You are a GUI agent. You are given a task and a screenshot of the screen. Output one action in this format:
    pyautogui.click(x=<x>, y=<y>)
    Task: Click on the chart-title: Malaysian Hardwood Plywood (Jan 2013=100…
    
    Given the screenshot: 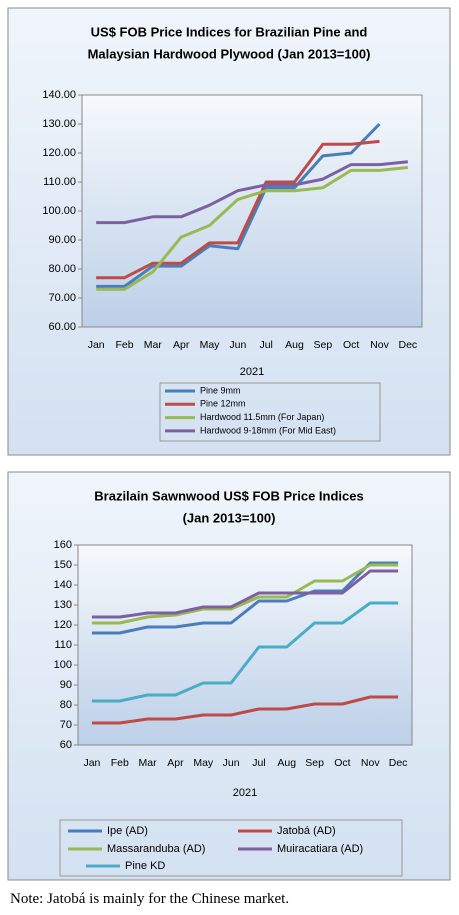 What is the action you would take?
    pyautogui.click(x=229, y=53)
    